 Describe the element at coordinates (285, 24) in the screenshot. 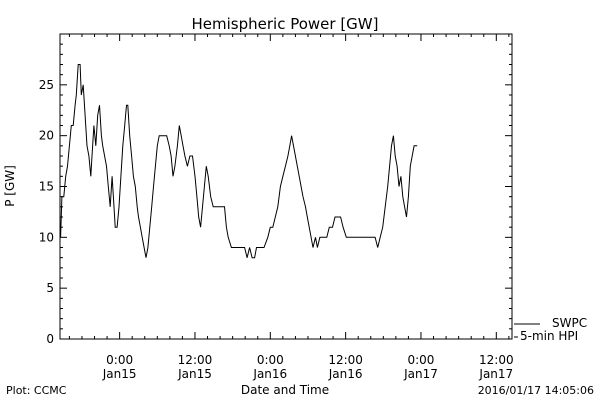

I see `chart-title: Hemispheric Power [GW]` at that location.